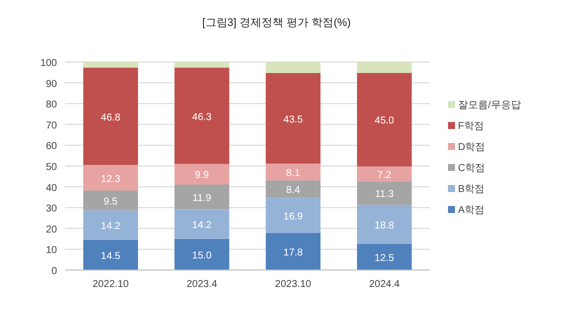 This screenshot has height=322, width=573. Describe the element at coordinates (293, 190) in the screenshot. I see `data-label: 8.4` at that location.